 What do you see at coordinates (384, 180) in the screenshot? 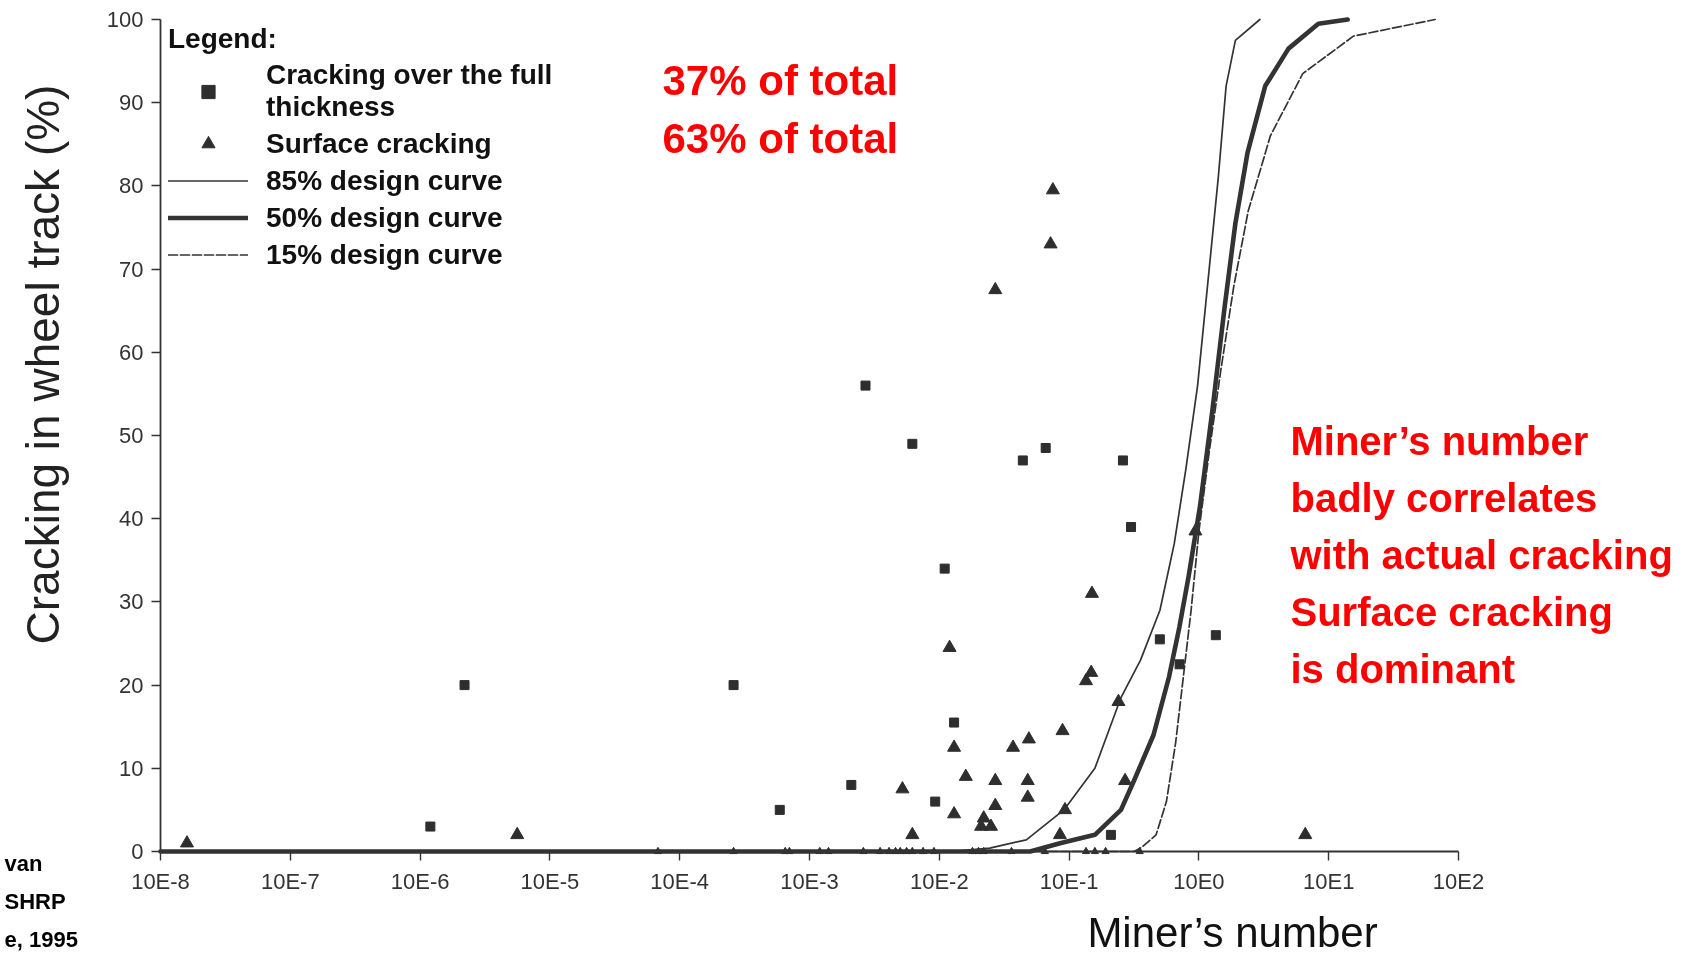
I see `legend-label: 85% design curve` at bounding box center [384, 180].